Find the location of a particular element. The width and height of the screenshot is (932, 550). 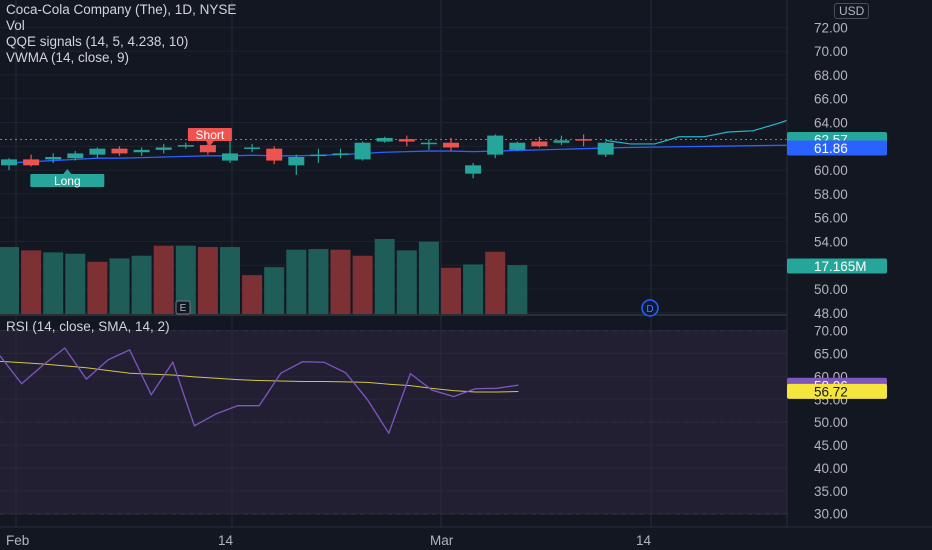

volume-label-badge is located at coordinates (837, 266).